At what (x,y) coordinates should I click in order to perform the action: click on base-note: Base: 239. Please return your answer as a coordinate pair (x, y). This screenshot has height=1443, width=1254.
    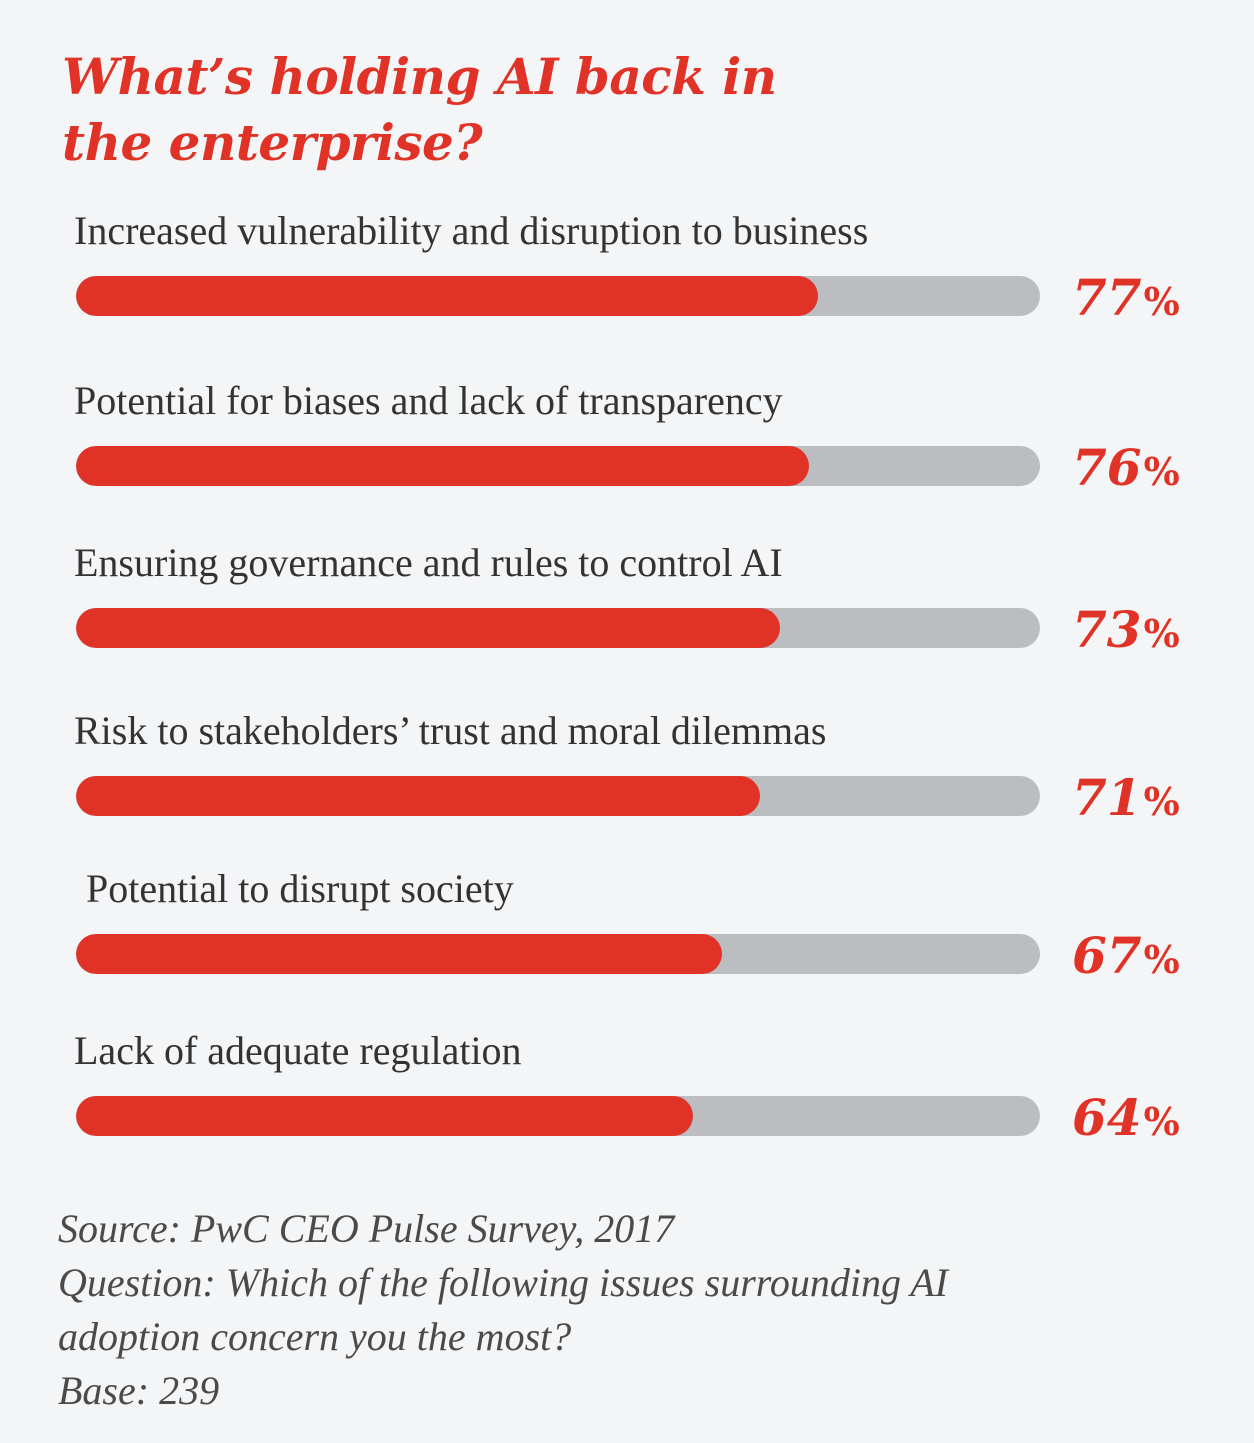
    Looking at the image, I should click on (139, 1390).